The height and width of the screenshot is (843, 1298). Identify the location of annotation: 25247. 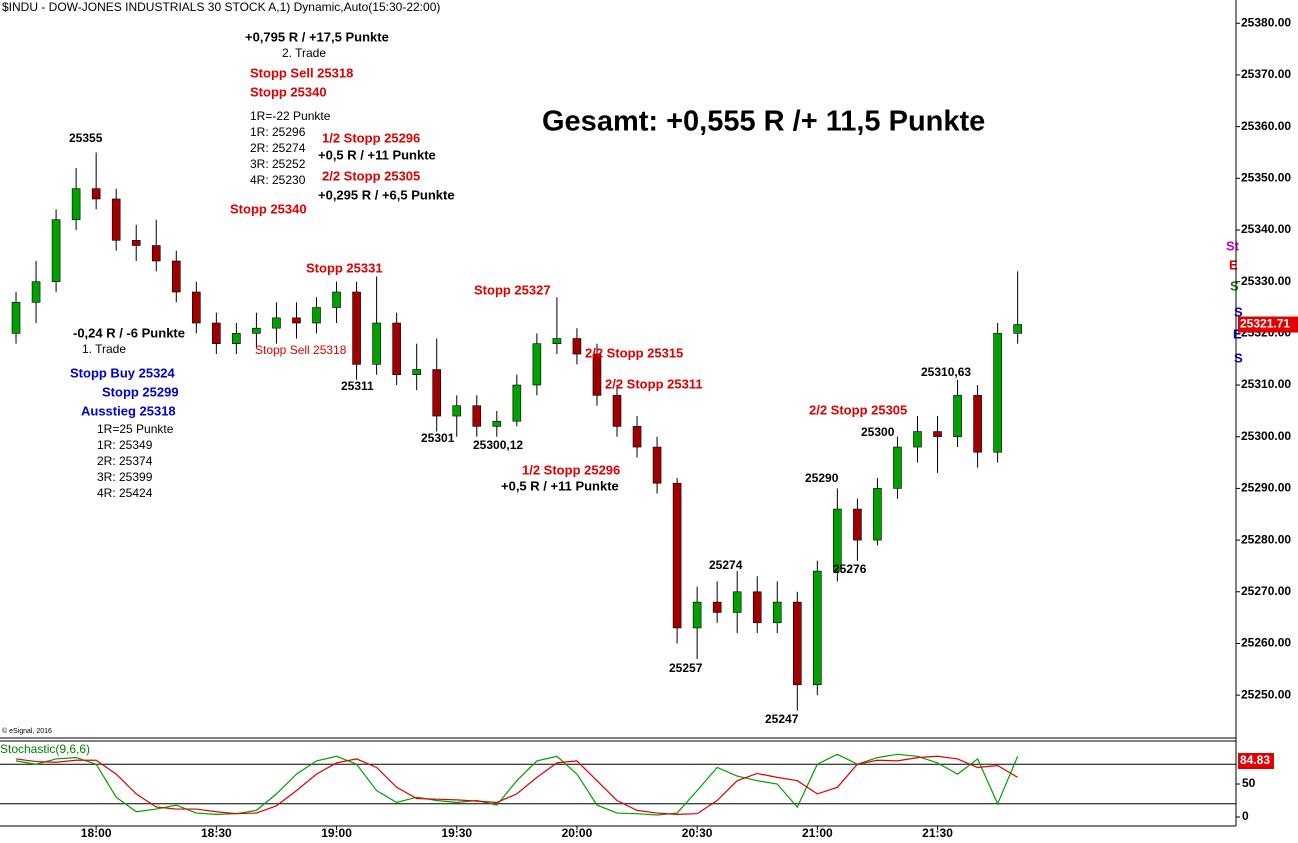
(782, 719).